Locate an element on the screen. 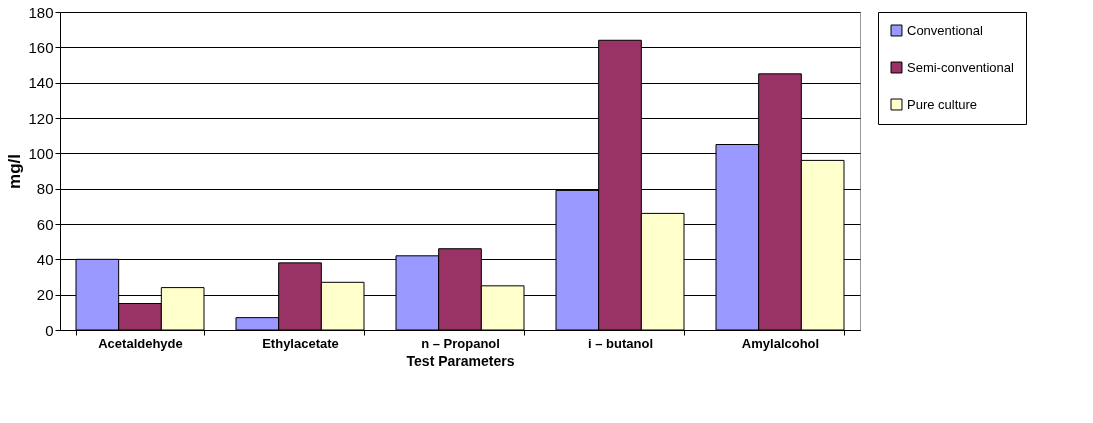 The height and width of the screenshot is (423, 1093). x-tick-label: Amylalcohol is located at coordinates (780, 343).